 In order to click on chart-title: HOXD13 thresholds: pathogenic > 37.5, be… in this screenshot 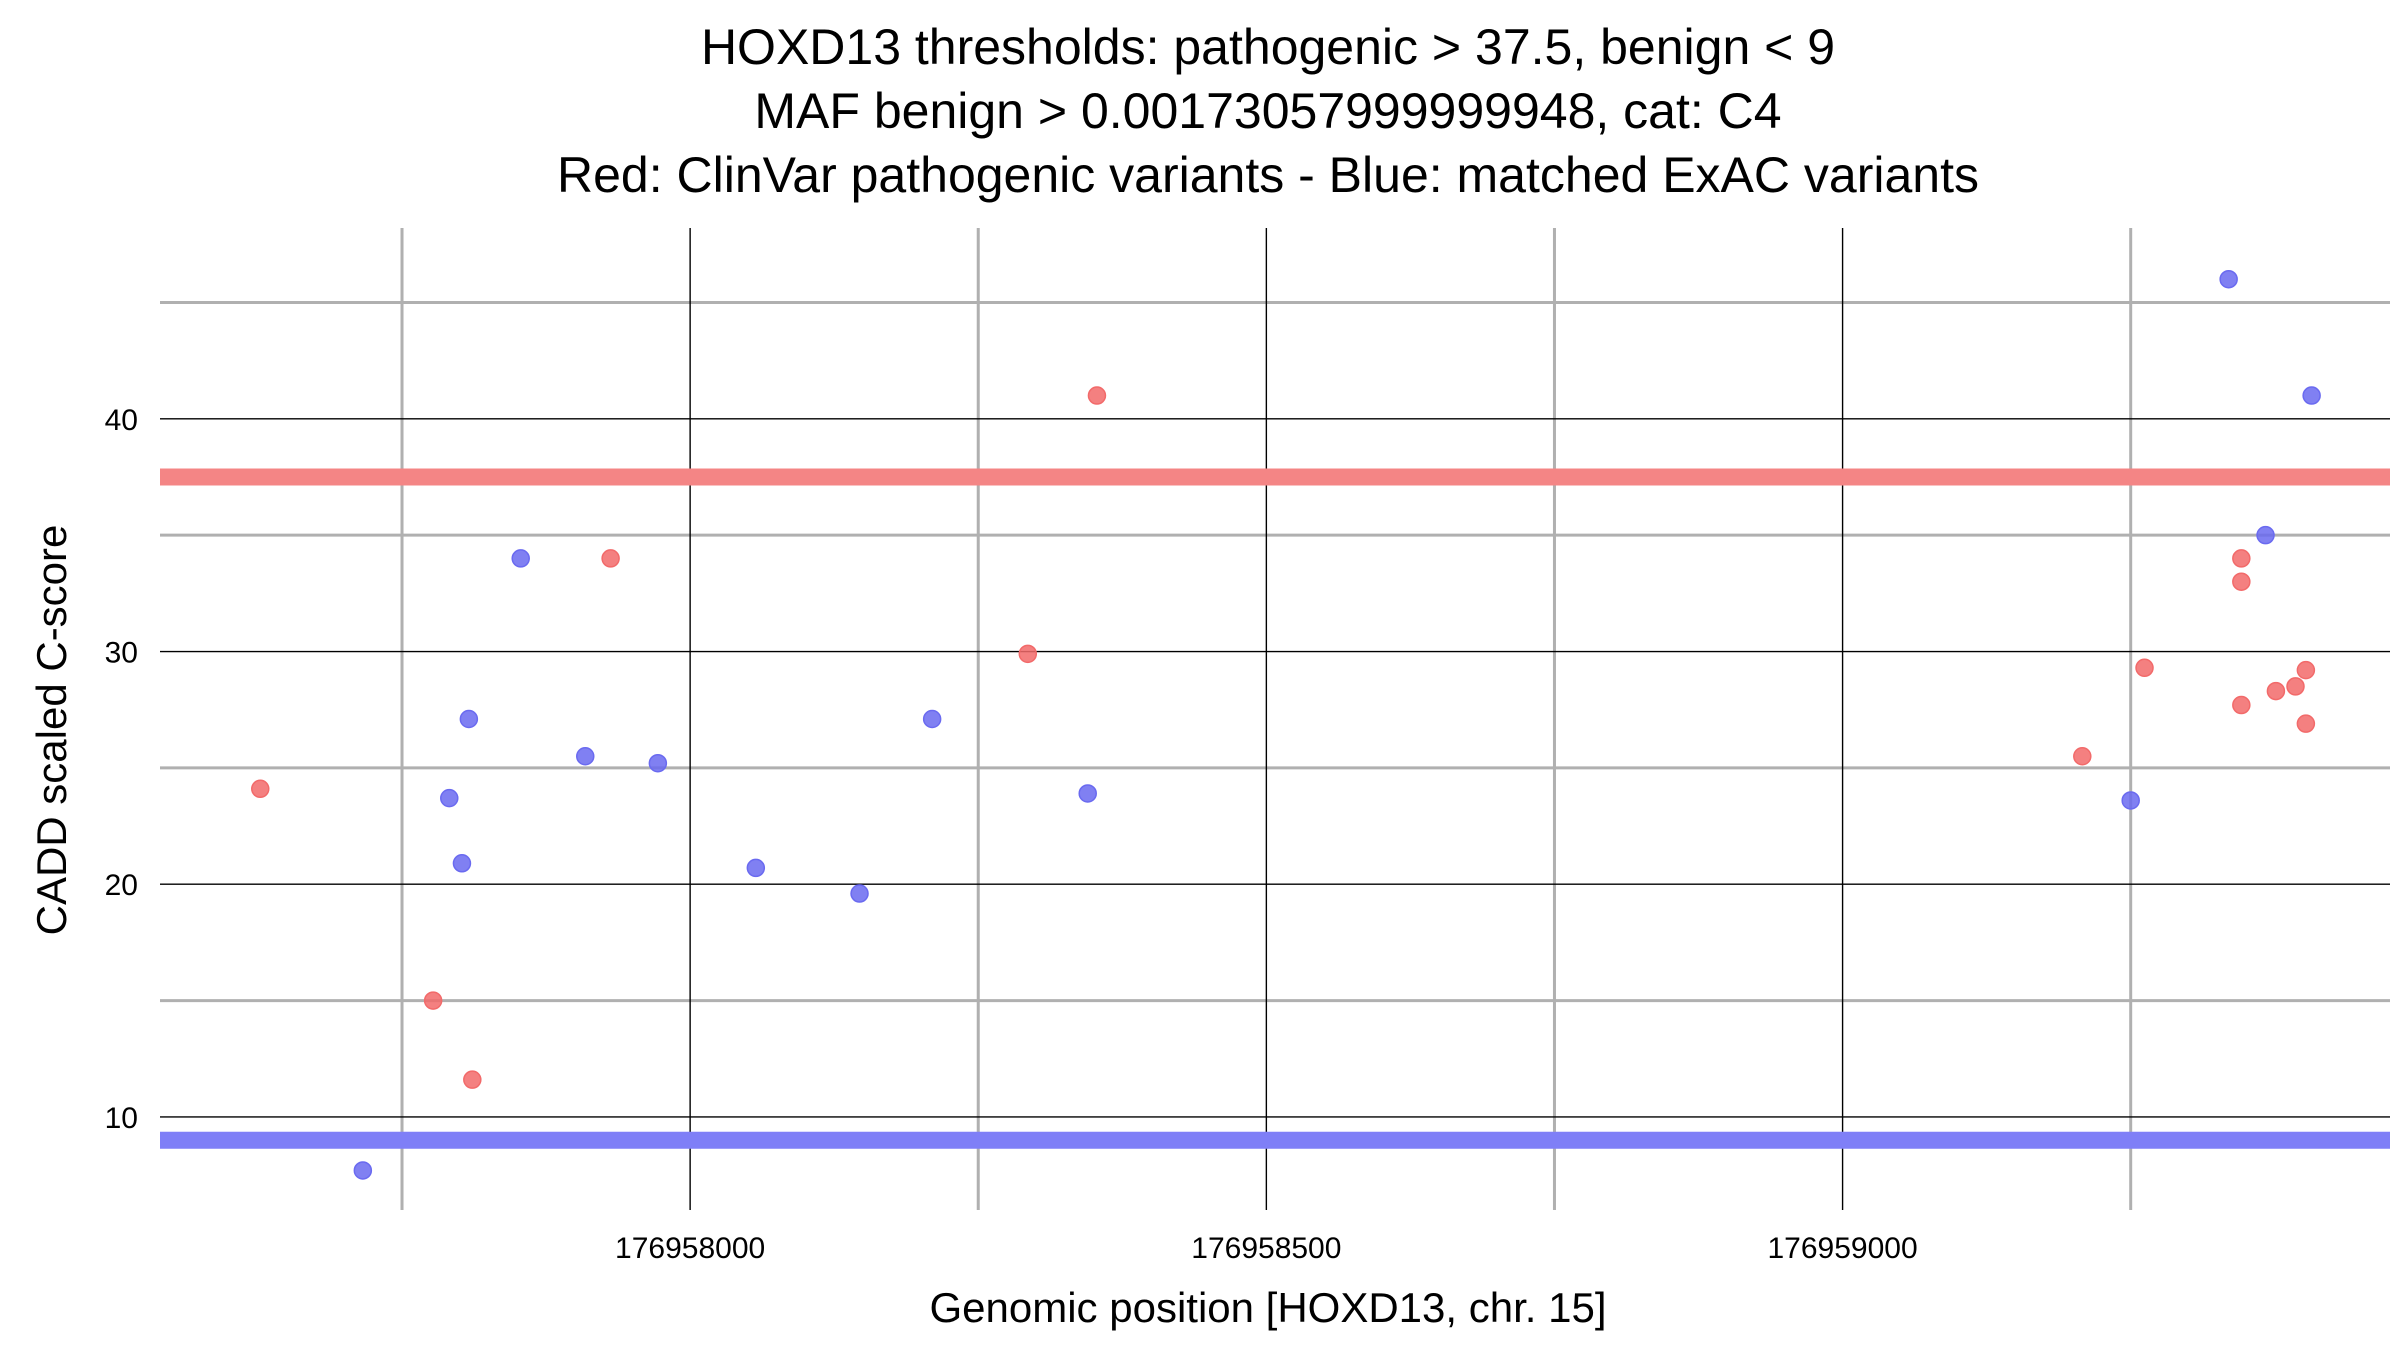, I will do `click(1268, 111)`.